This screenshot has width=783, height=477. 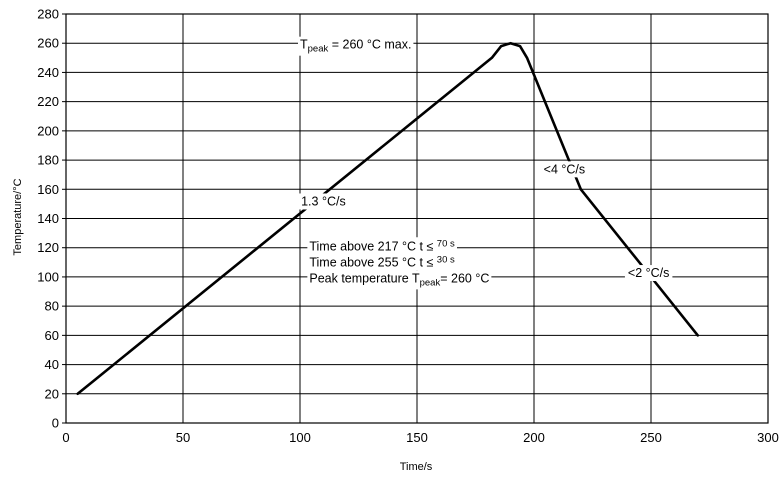 What do you see at coordinates (768, 437) in the screenshot?
I see `x-tick-label: 300` at bounding box center [768, 437].